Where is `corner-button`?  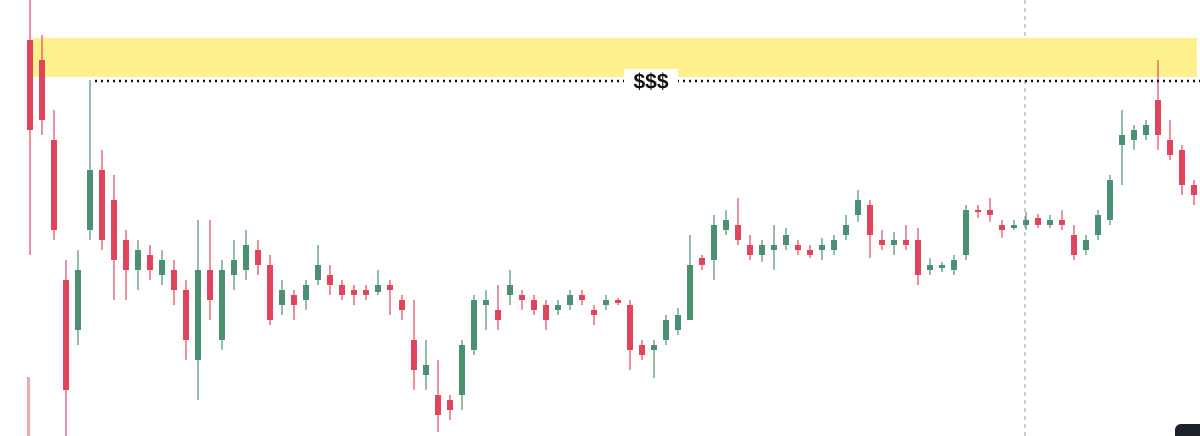
corner-button is located at coordinates (1187, 430).